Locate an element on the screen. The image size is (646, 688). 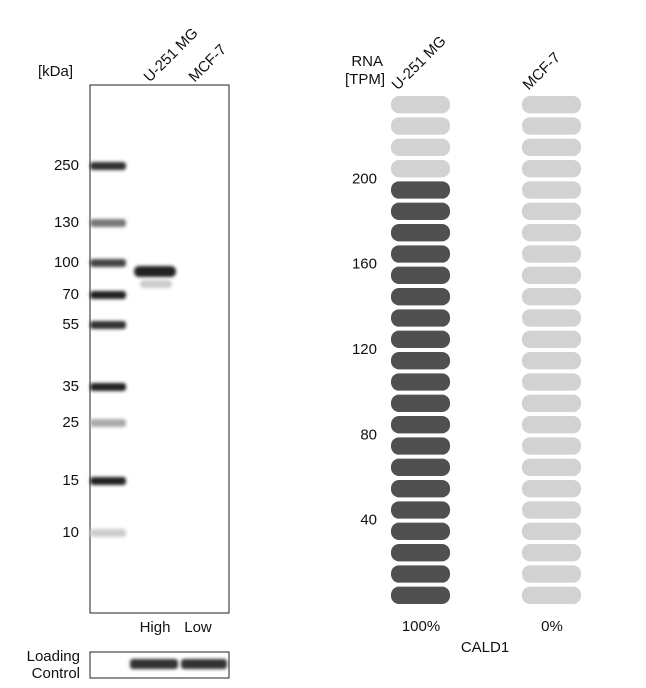
sample-smear is located at coordinates (156, 284).